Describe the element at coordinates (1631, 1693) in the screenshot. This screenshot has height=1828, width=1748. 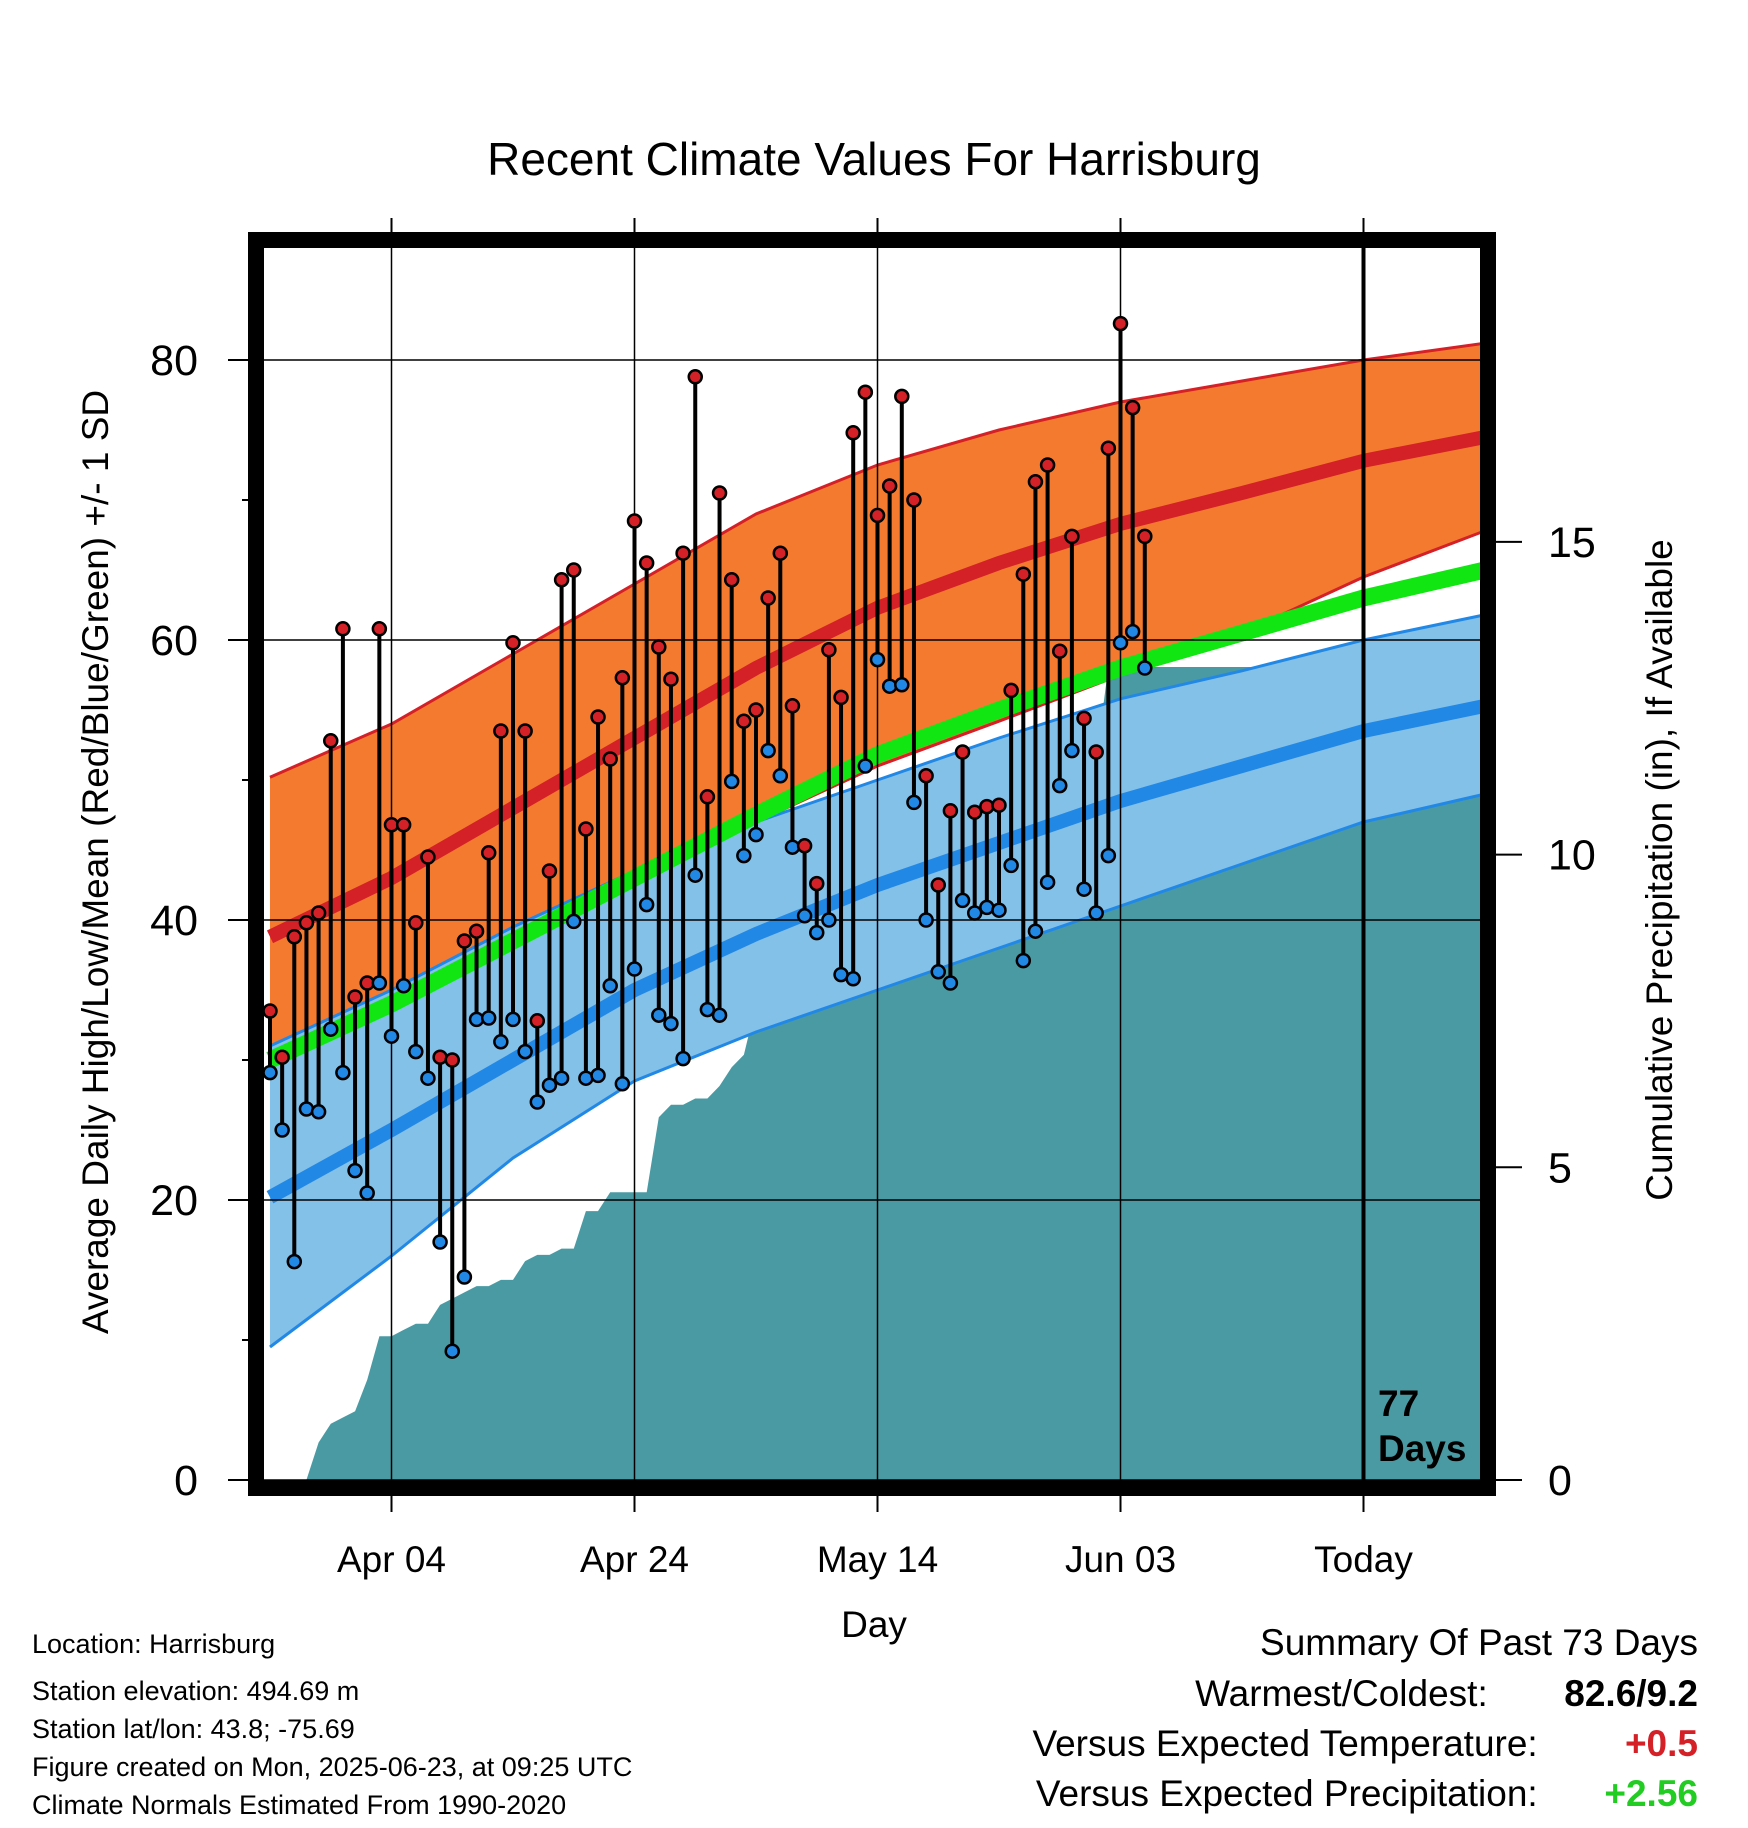
I see `warm-cold-value: 82.6/9.2` at that location.